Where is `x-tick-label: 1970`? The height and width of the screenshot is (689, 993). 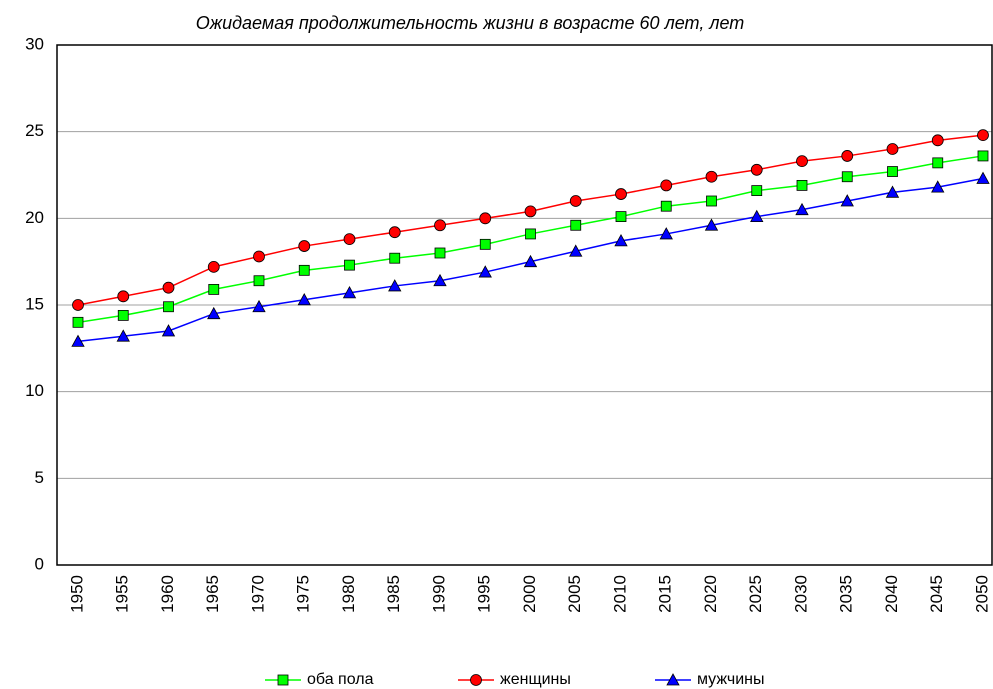 x-tick-label: 1970 is located at coordinates (257, 594).